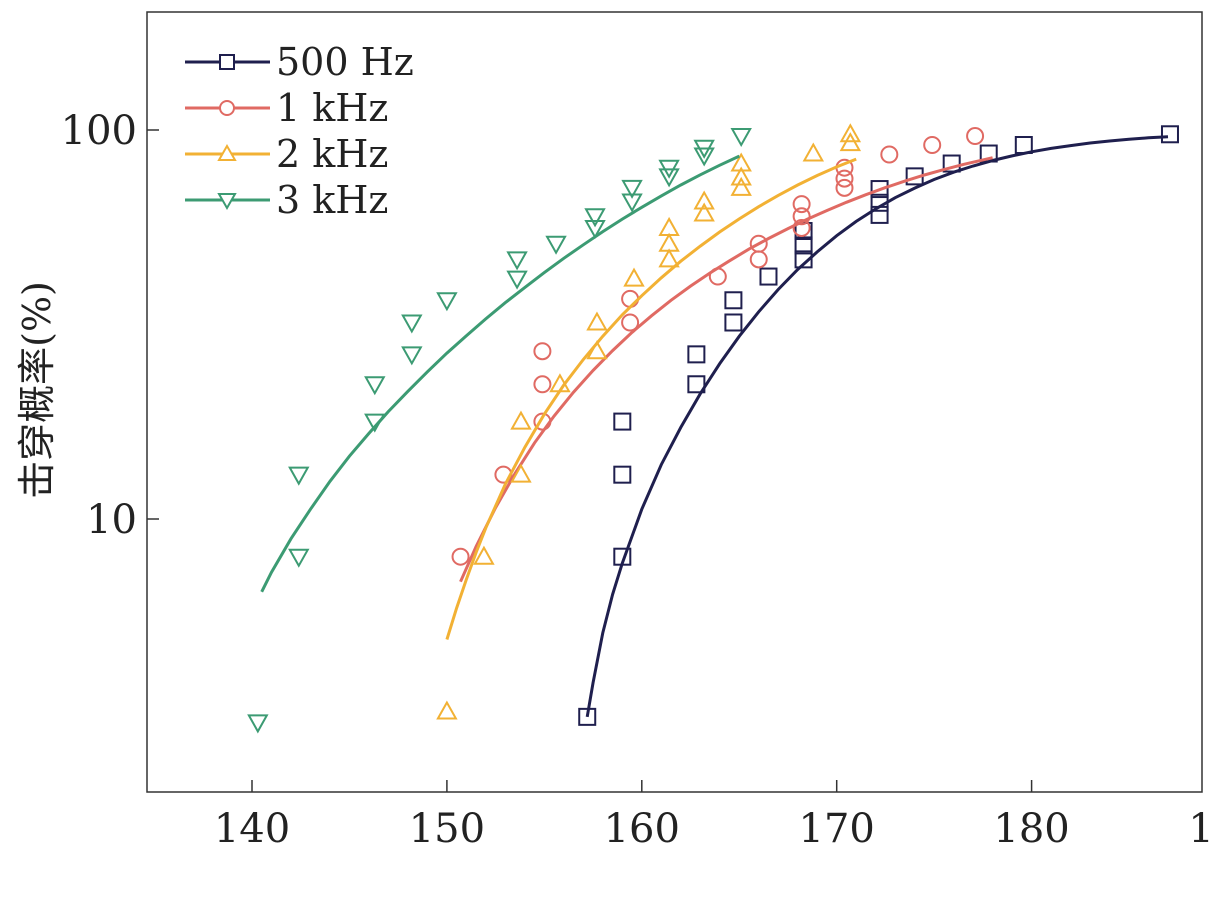 The width and height of the screenshot is (1212, 920). What do you see at coordinates (111, 520) in the screenshot?
I see `y-tick-label: 10` at bounding box center [111, 520].